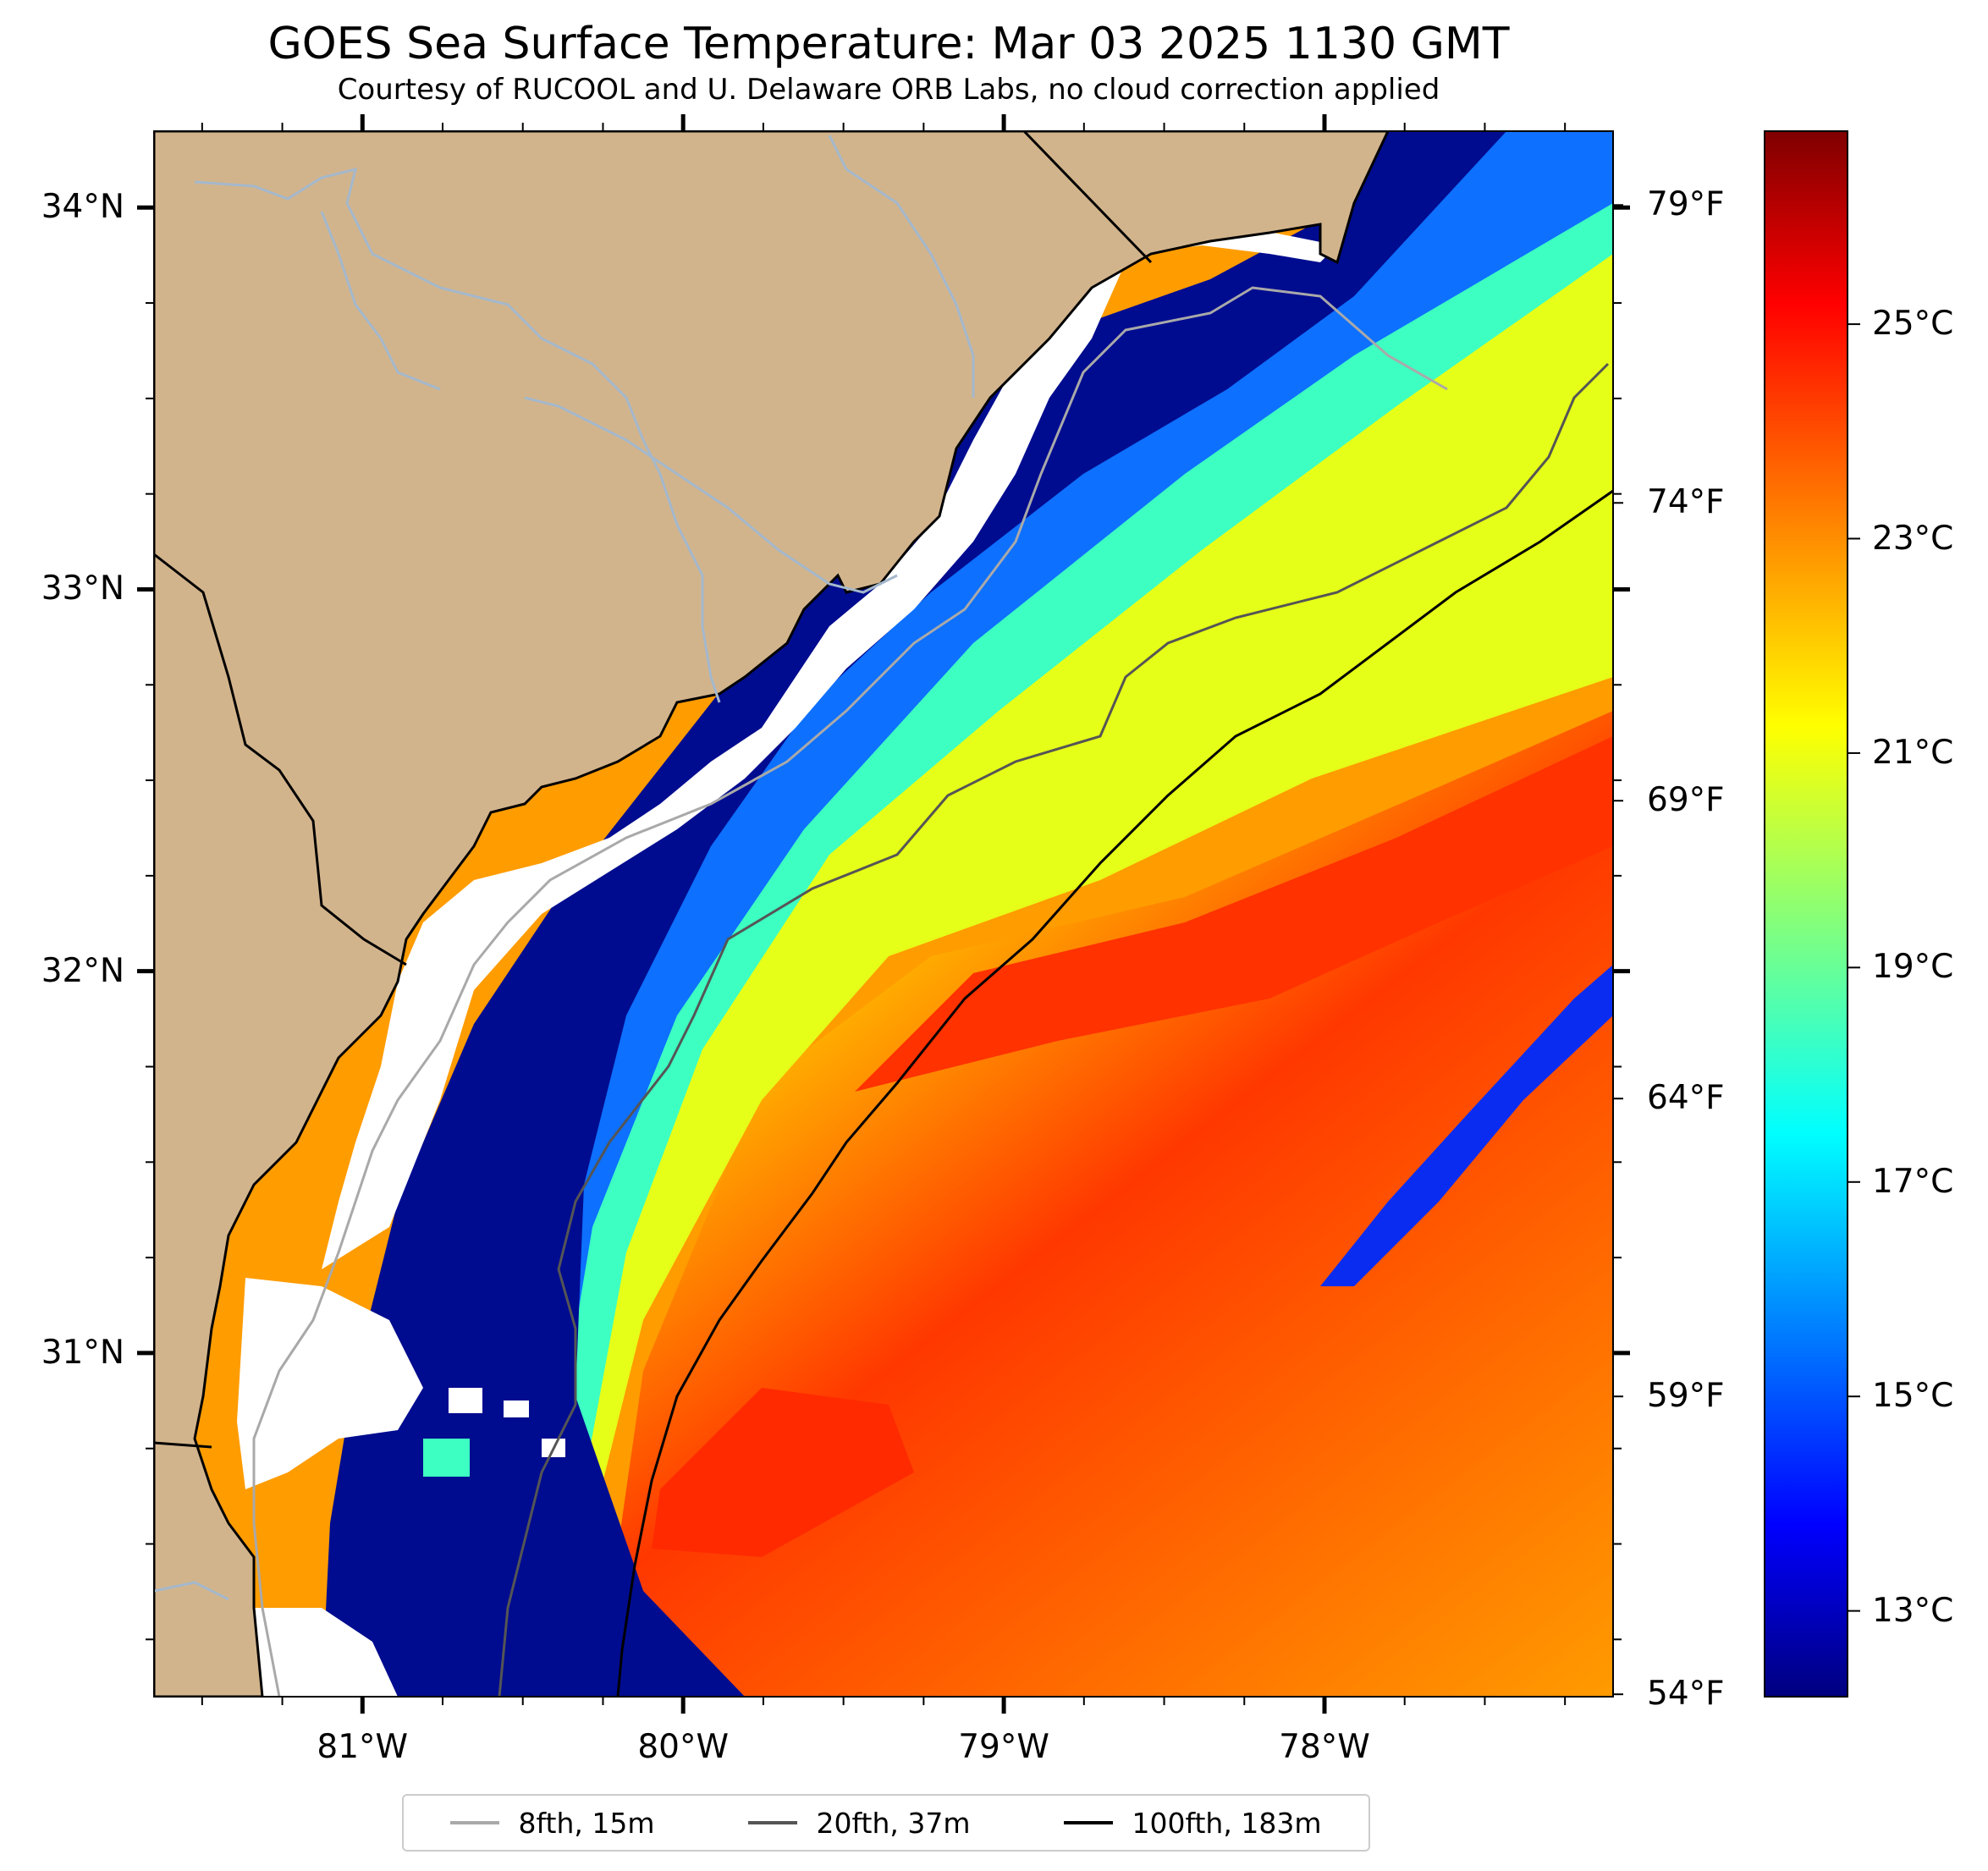  What do you see at coordinates (82, 970) in the screenshot?
I see `lat-tick-label: 32°N` at bounding box center [82, 970].